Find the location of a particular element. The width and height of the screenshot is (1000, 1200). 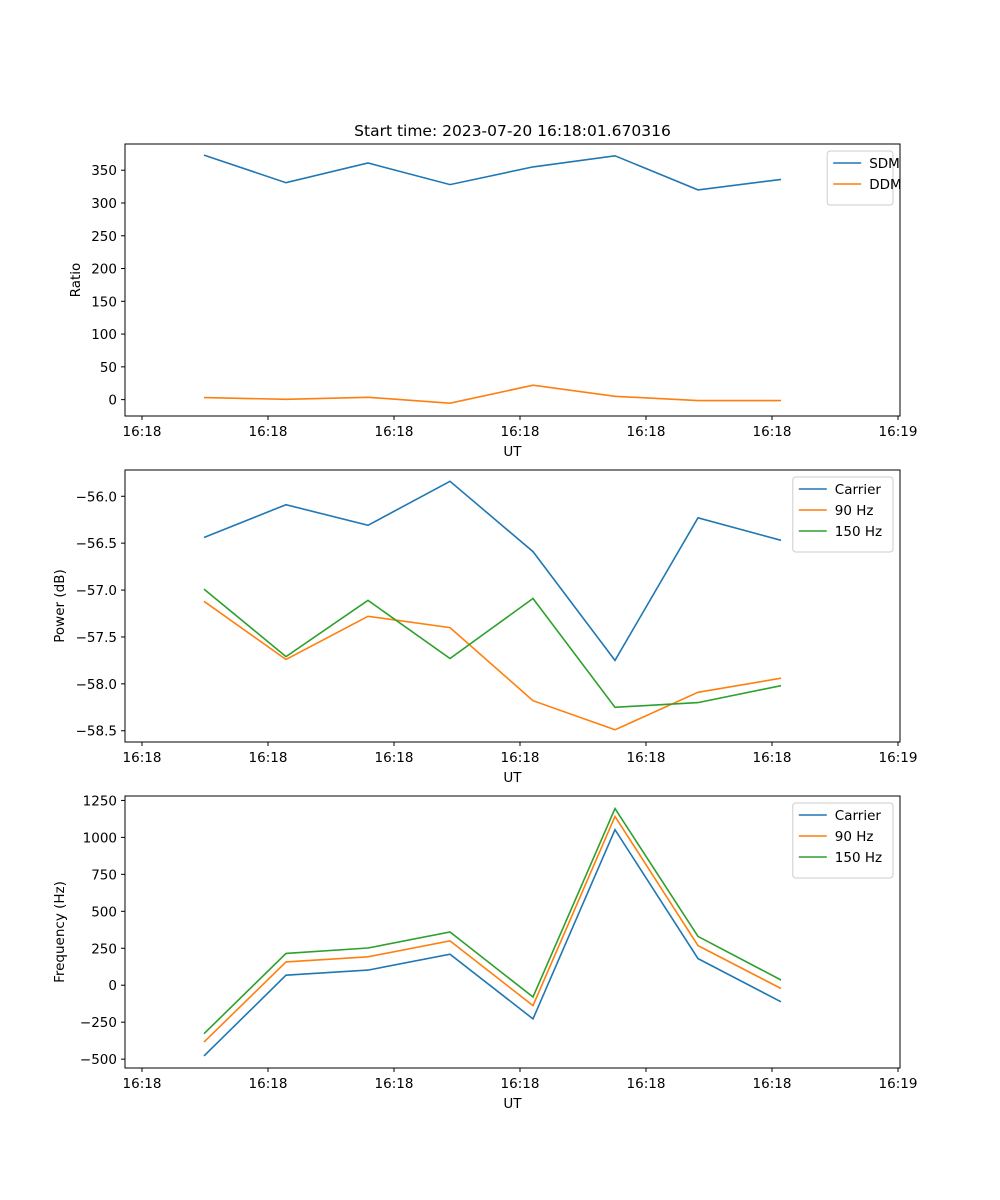

y-tick-label: −250 is located at coordinates (98, 1023).